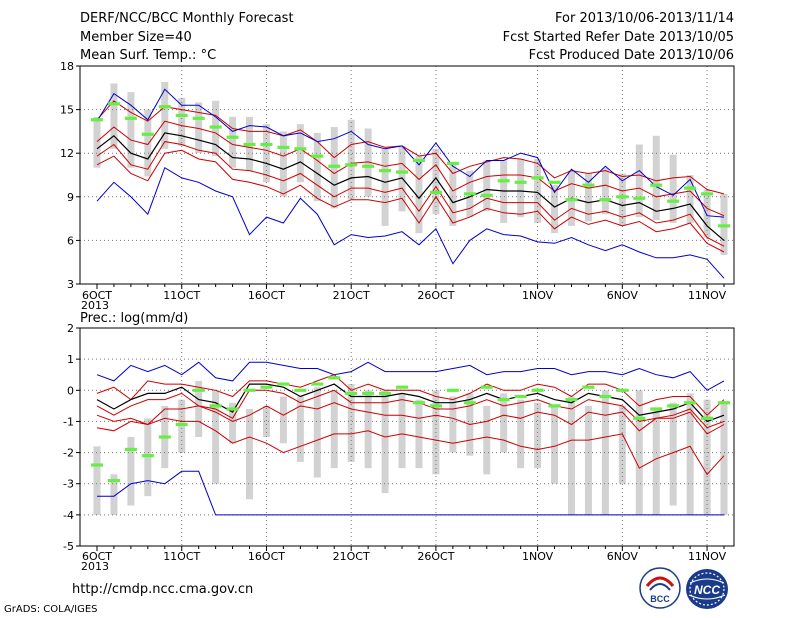 The width and height of the screenshot is (800, 618). Describe the element at coordinates (70, 240) in the screenshot. I see `y-tick-label: 6` at that location.